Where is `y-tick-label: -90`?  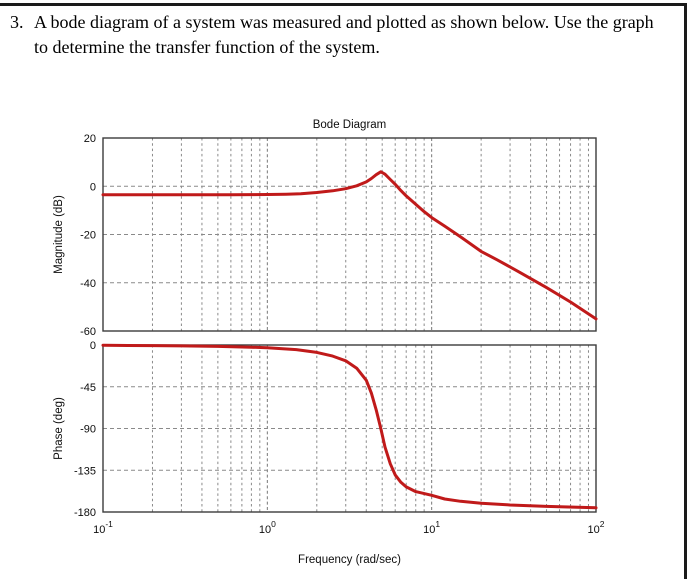
y-tick-label: -90 is located at coordinates (88, 430).